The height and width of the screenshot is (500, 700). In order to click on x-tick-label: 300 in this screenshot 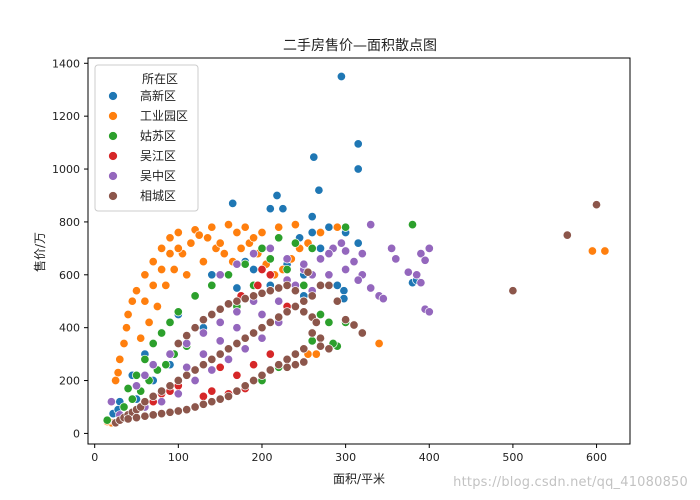, I will do `click(345, 457)`.